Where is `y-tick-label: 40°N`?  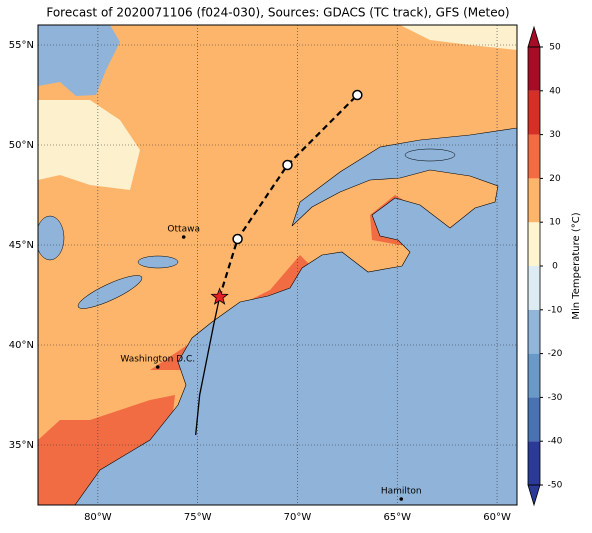
y-tick-label: 40°N is located at coordinates (21, 345).